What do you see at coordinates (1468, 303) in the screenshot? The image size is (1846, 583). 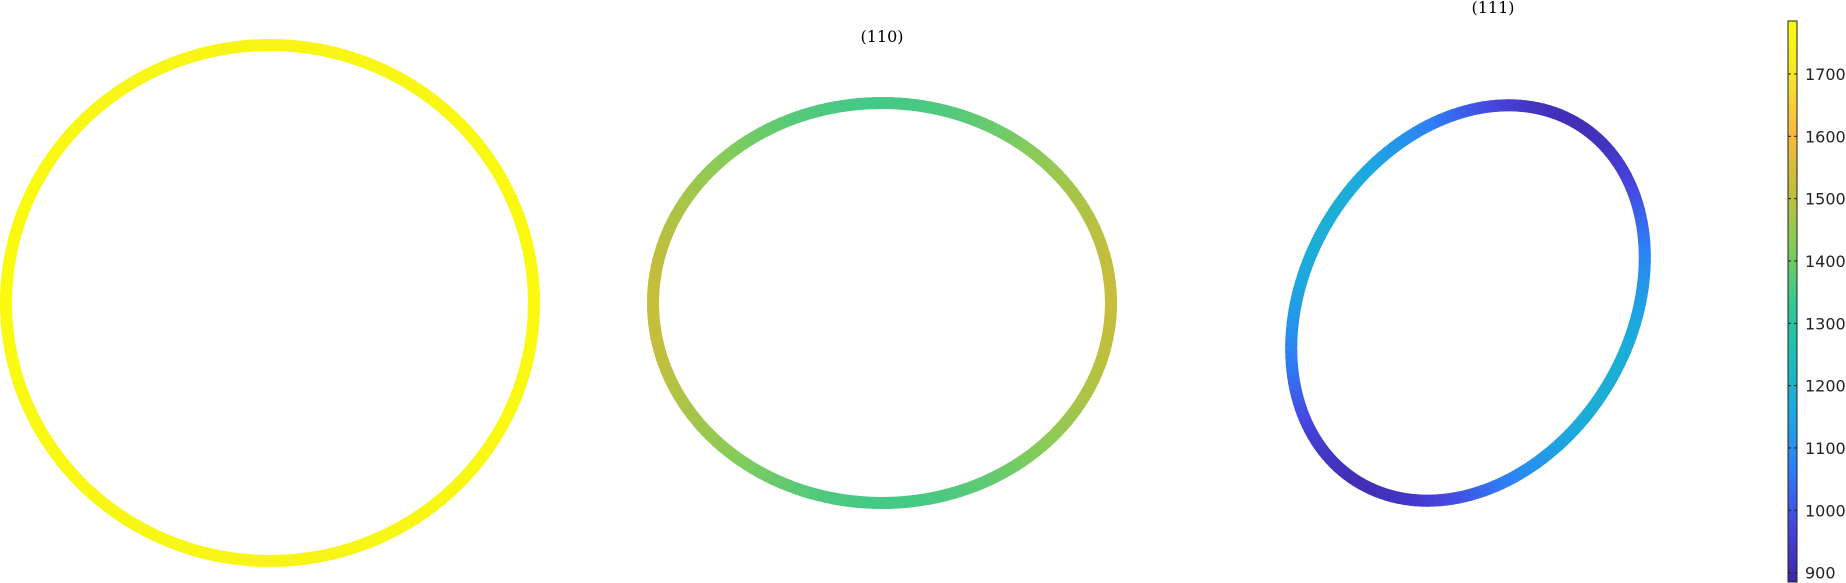 I see `panel-3-ring` at bounding box center [1468, 303].